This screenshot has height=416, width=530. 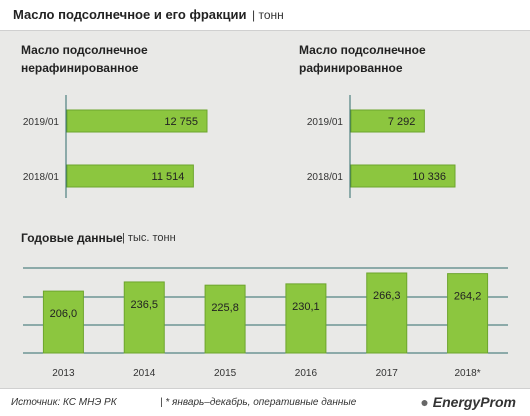 What do you see at coordinates (258, 402) in the screenshot?
I see `footnote: | * январь–декабрь, оперативные данные` at bounding box center [258, 402].